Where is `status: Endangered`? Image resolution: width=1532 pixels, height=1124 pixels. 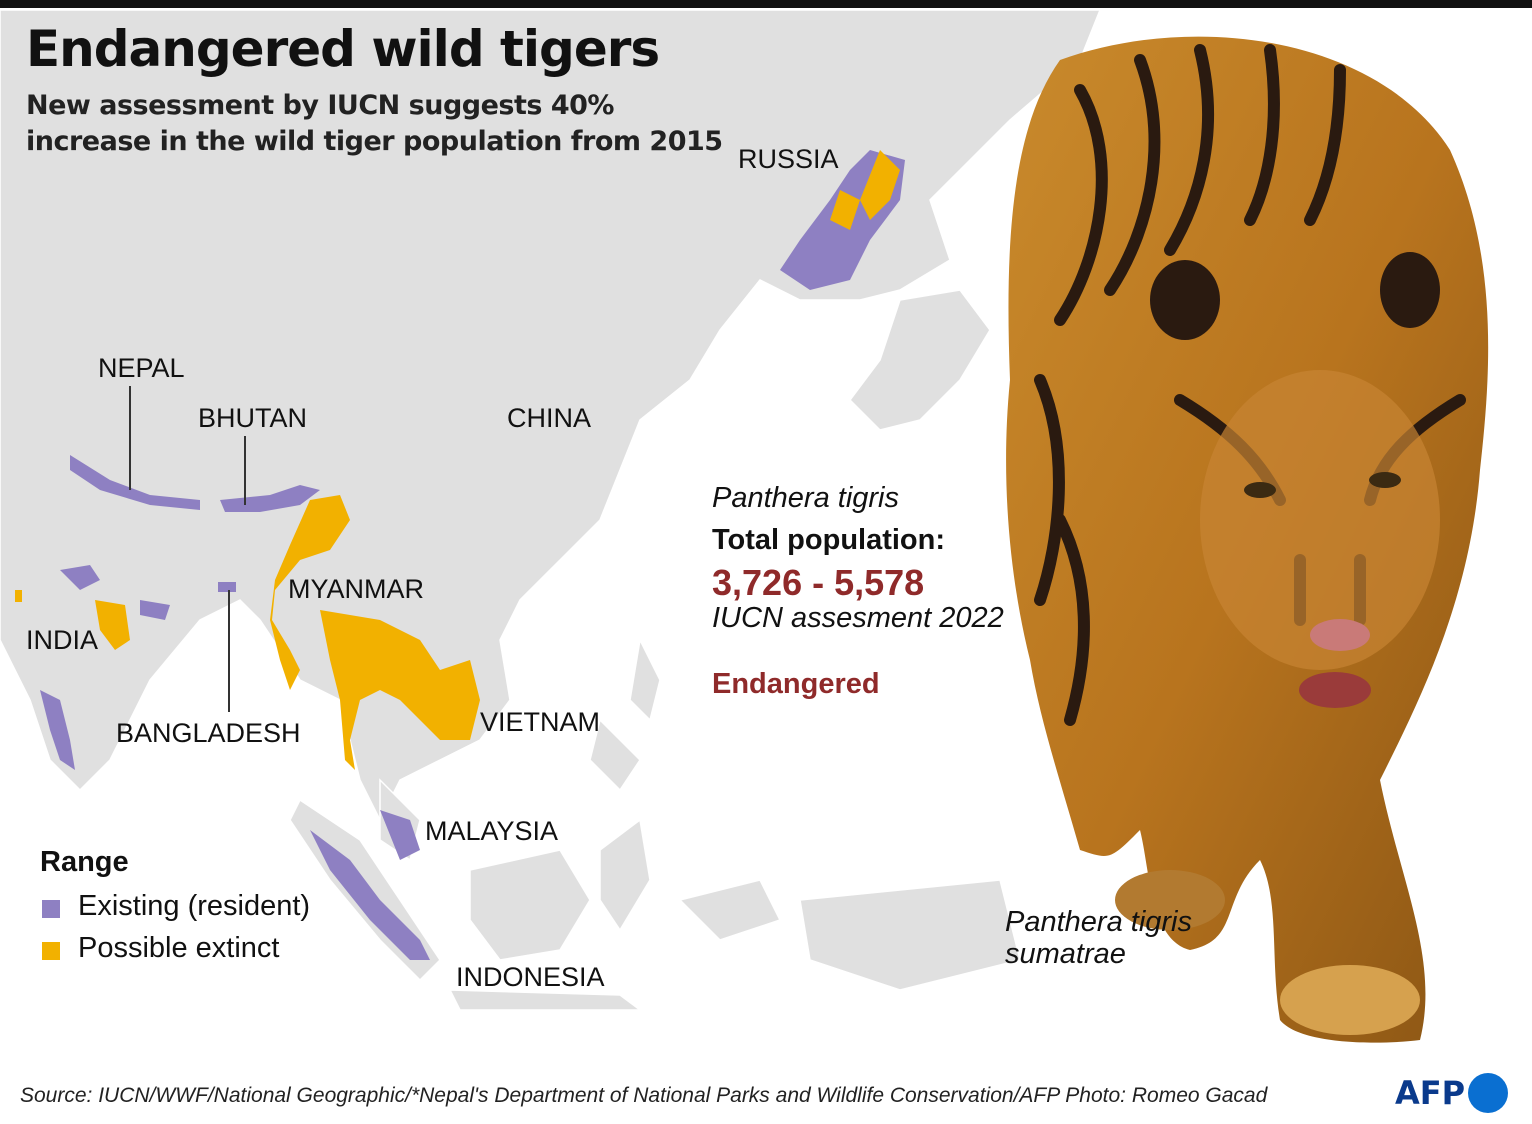
status: Endangered is located at coordinates (796, 684).